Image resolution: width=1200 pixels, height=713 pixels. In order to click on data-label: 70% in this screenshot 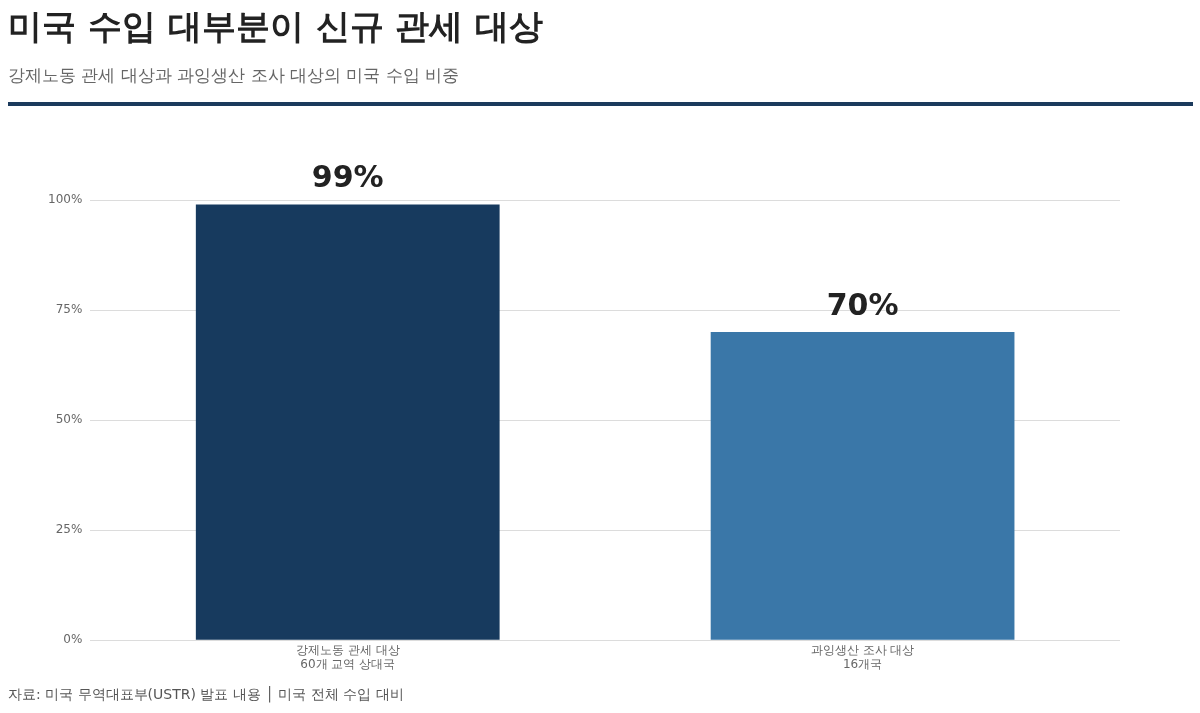, I will do `click(862, 304)`.